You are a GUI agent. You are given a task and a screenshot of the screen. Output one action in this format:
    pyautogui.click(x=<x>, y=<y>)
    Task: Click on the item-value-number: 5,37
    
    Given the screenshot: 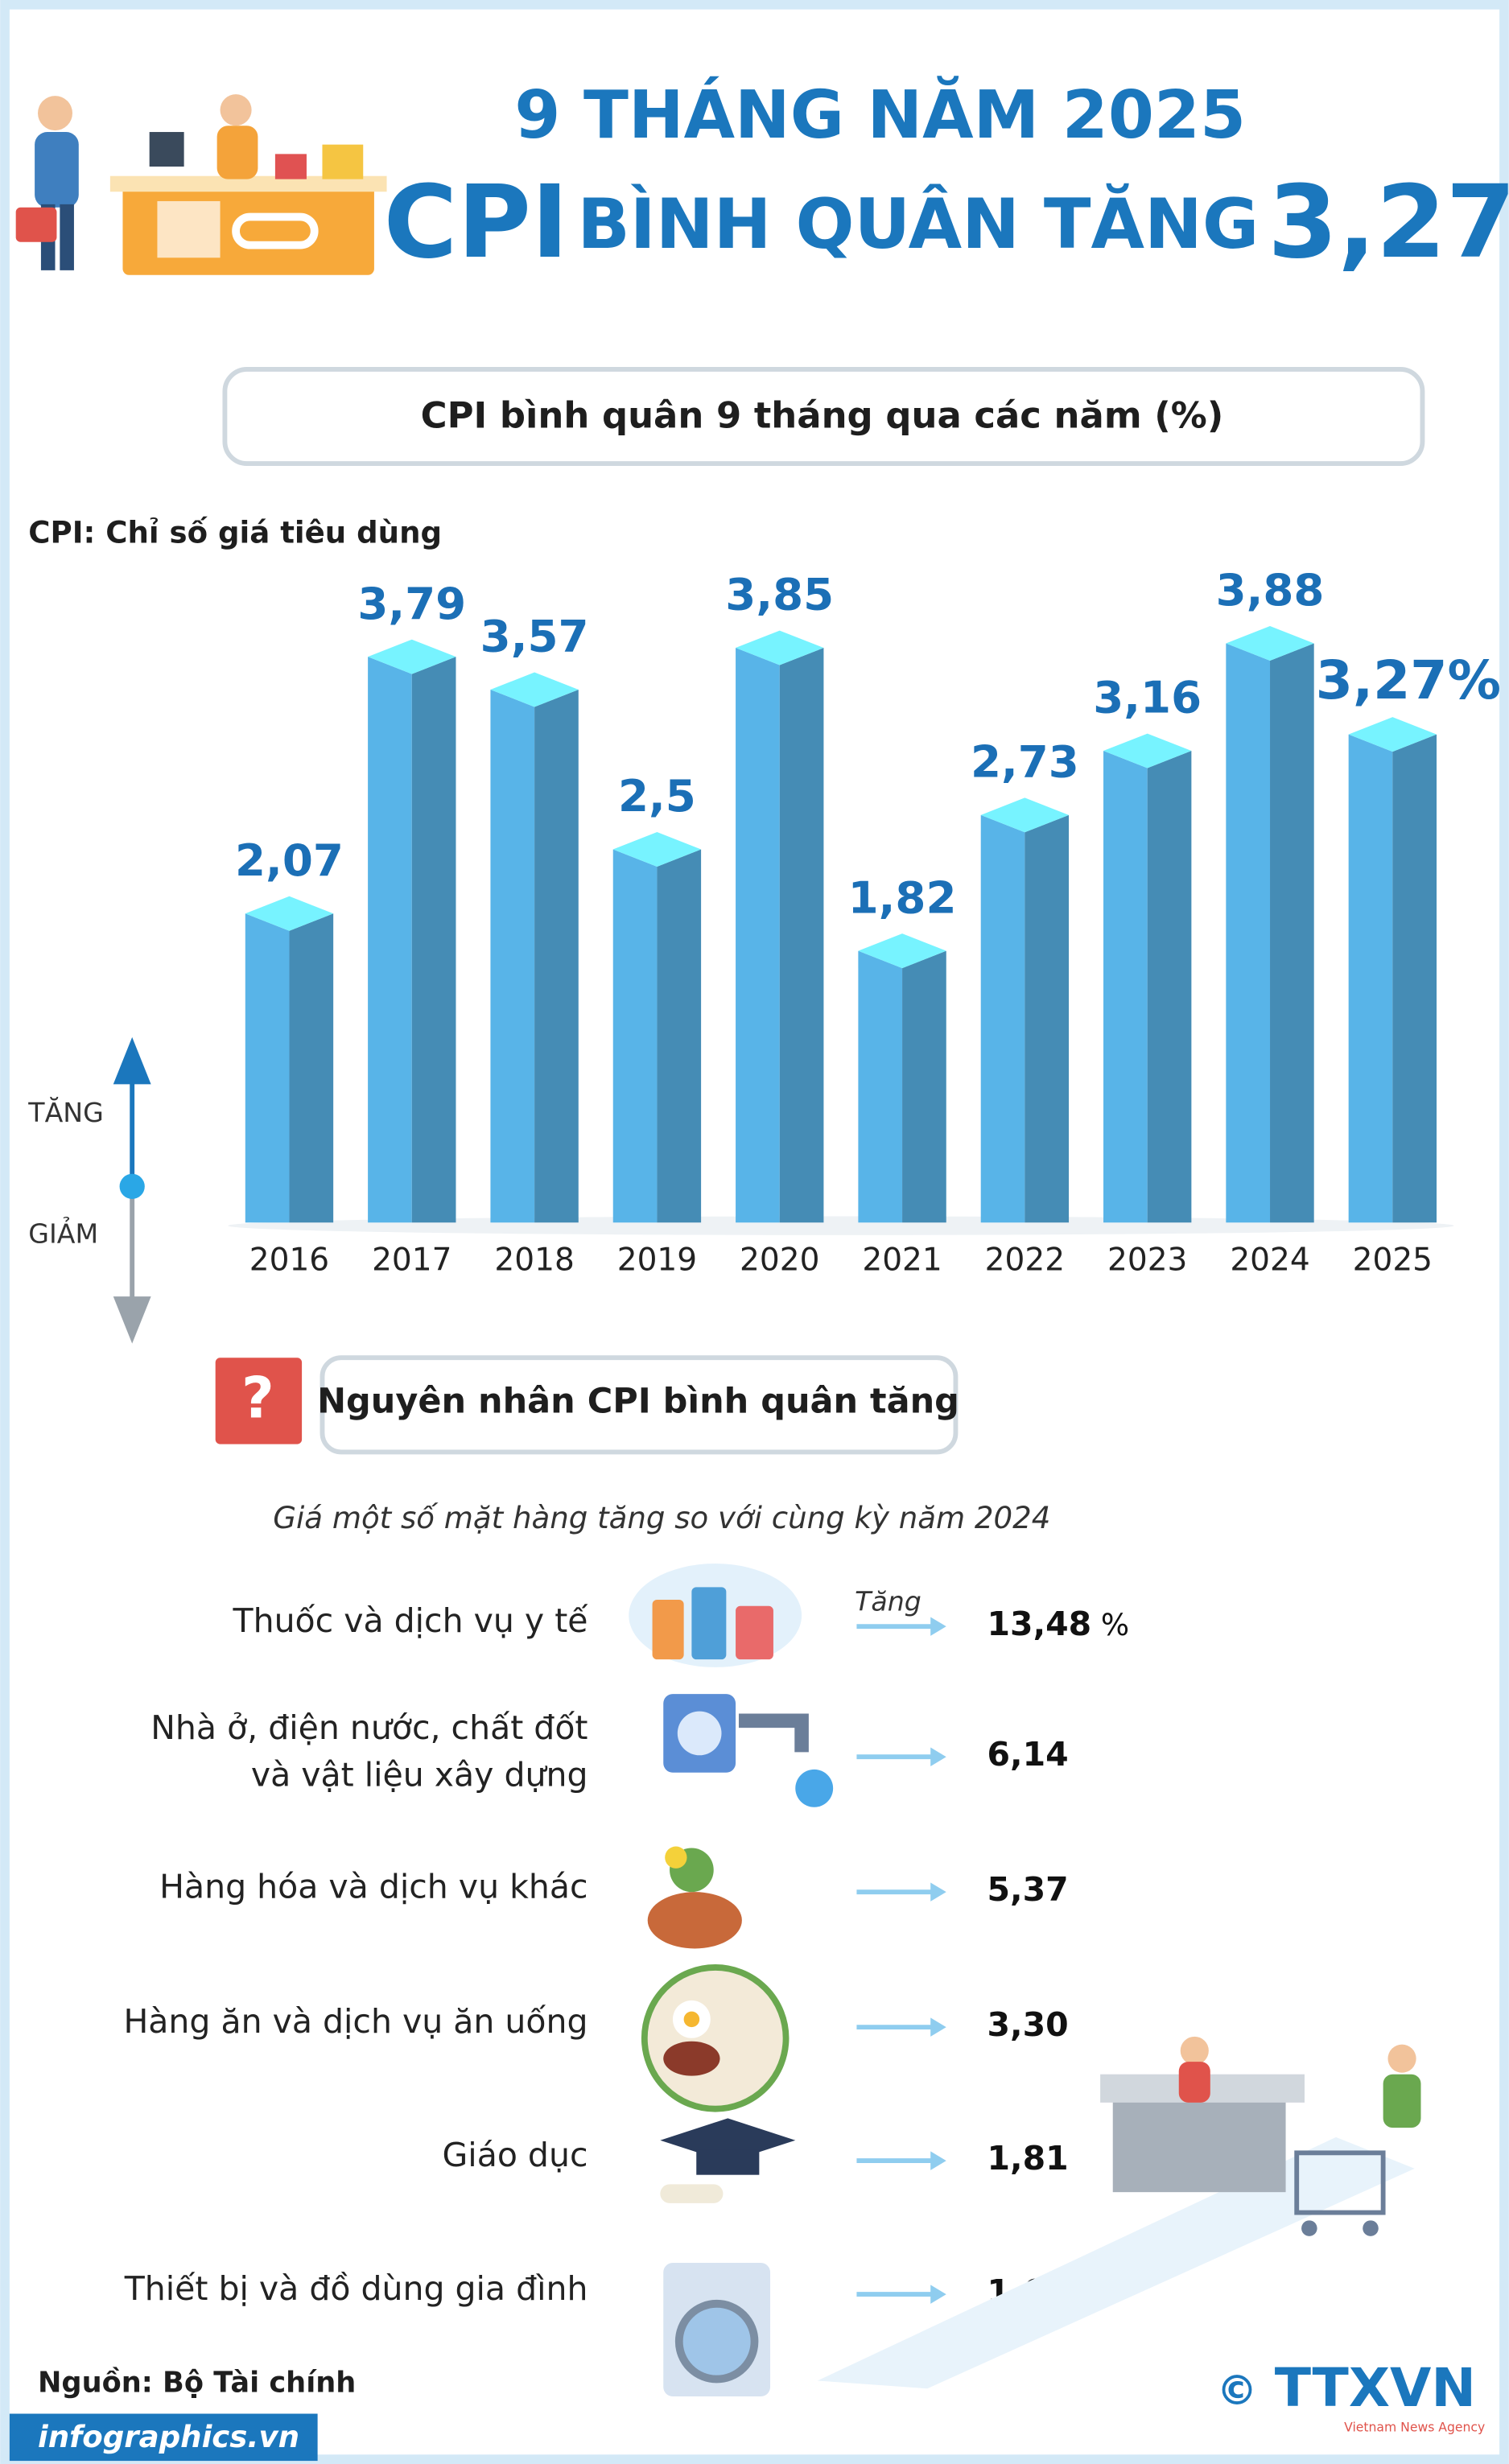 What is the action you would take?
    pyautogui.click(x=1028, y=1889)
    